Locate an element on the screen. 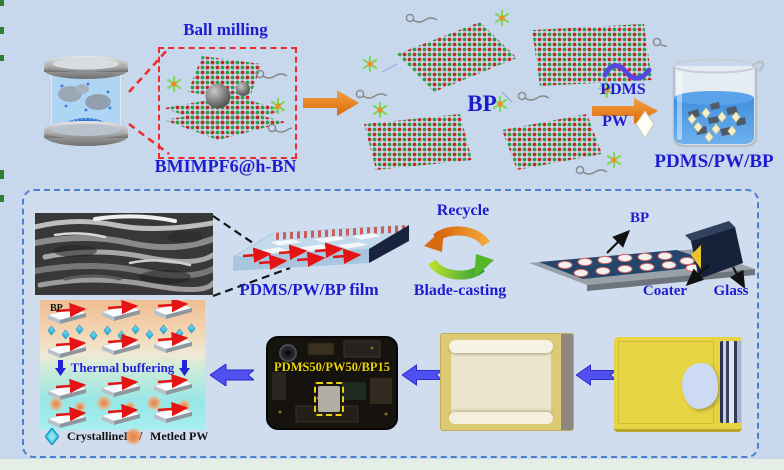  pw-label: PW is located at coordinates (615, 121).